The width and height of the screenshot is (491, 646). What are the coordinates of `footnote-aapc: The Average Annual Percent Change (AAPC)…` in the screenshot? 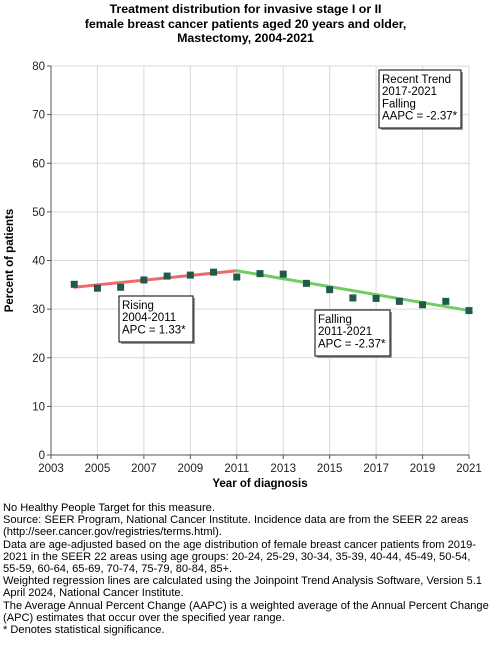 It's located at (246, 611).